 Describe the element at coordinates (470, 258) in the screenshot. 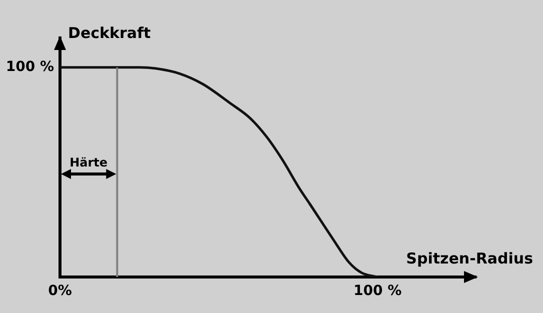

I see `x-axis-title: Spitzen-Radius` at that location.